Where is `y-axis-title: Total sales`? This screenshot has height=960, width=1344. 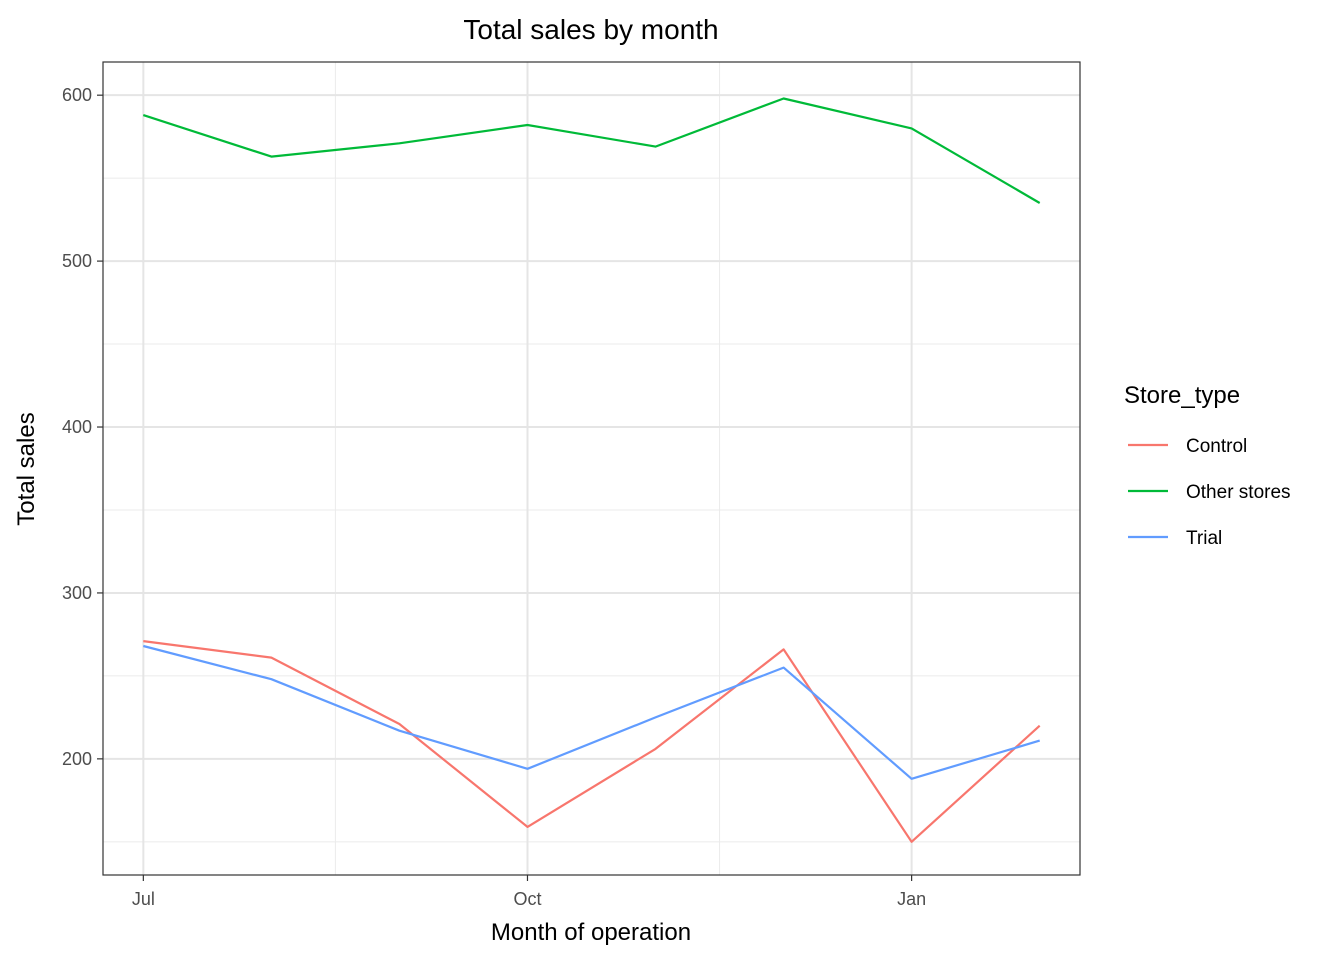
y-axis-title: Total sales is located at coordinates (26, 468).